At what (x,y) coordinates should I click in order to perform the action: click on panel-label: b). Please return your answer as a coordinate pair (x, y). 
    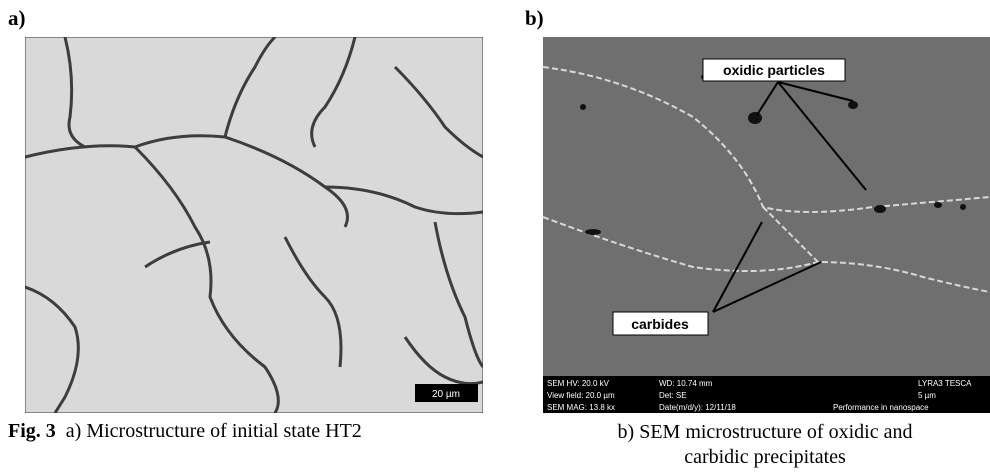
    Looking at the image, I should click on (534, 18).